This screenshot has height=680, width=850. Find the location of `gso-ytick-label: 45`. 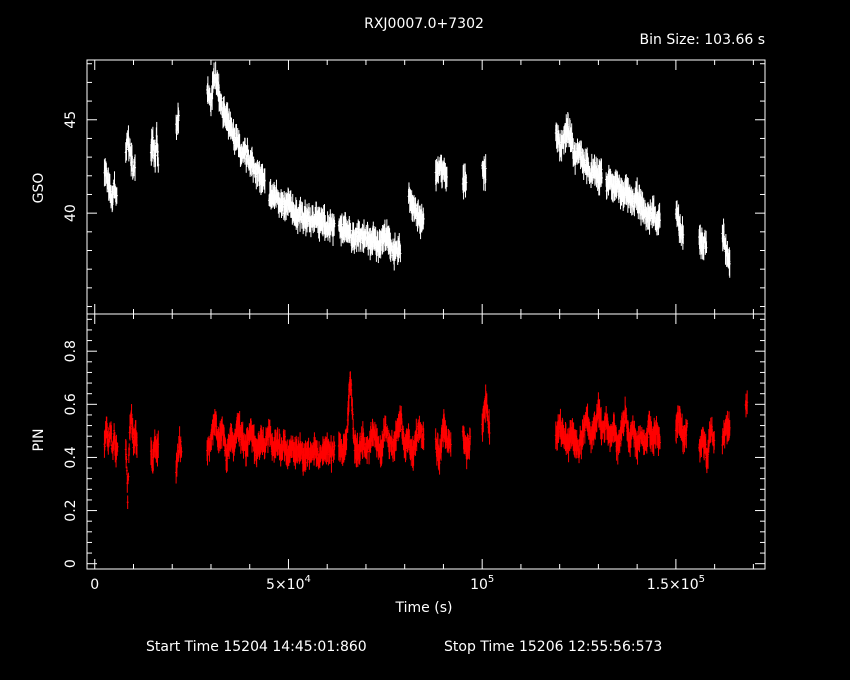

gso-ytick-label: 45 is located at coordinates (71, 120).